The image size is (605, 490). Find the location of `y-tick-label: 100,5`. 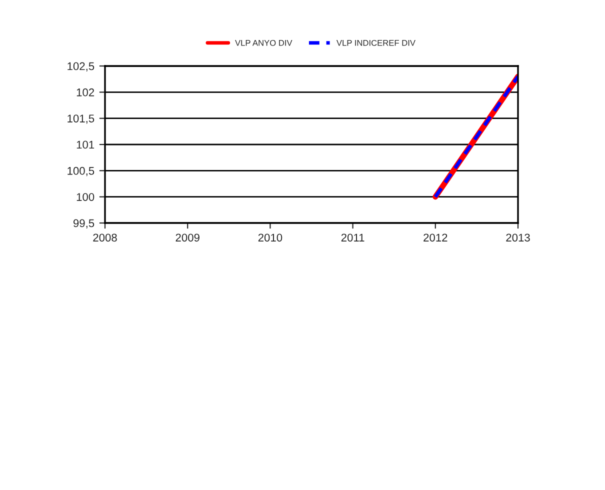

y-tick-label: 100,5 is located at coordinates (81, 171).